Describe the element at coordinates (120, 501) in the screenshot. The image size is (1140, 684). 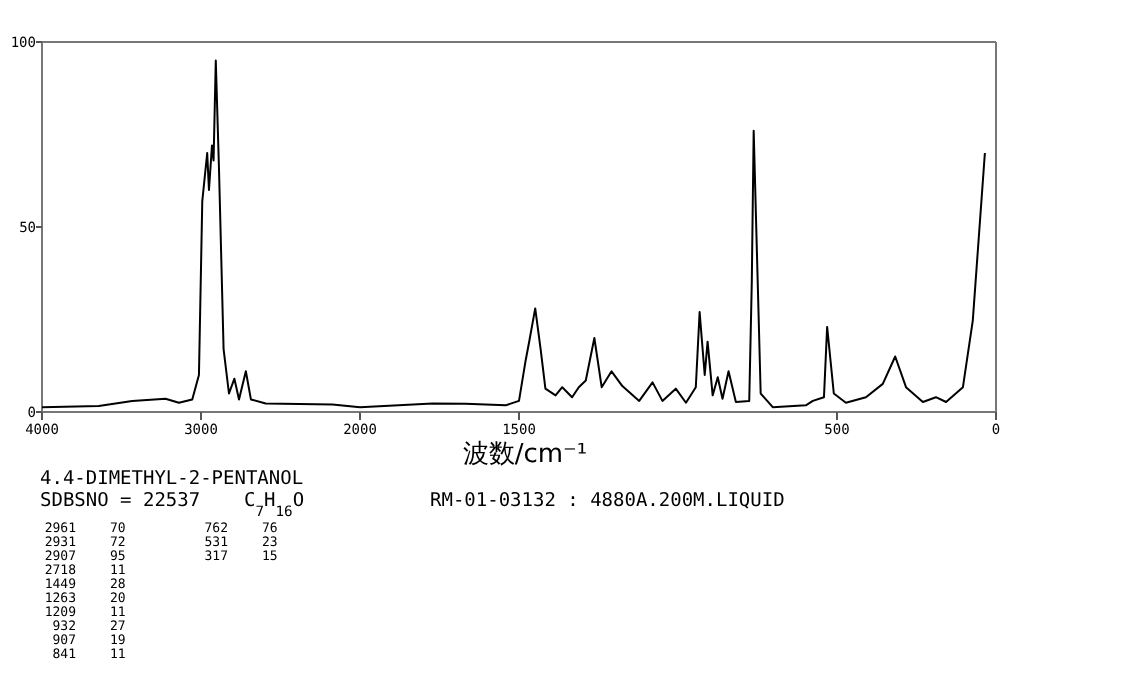
I see `text: SDBSNO = 22537` at that location.